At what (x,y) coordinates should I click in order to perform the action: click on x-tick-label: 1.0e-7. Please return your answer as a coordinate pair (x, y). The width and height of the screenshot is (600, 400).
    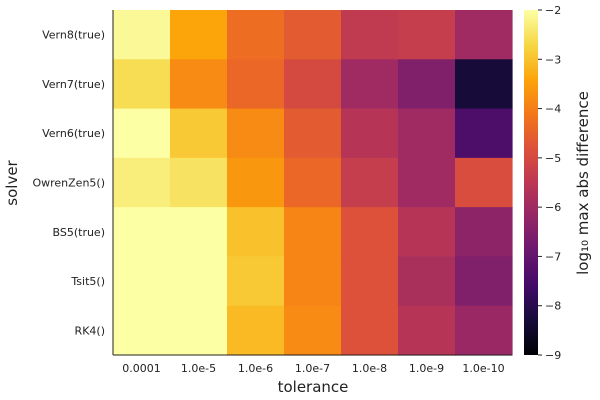
    Looking at the image, I should click on (312, 368).